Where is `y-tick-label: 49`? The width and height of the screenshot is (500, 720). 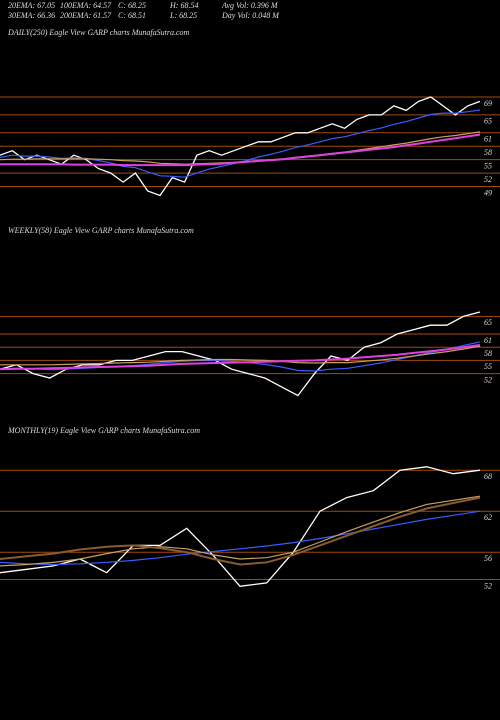 y-tick-label: 49 is located at coordinates (488, 192).